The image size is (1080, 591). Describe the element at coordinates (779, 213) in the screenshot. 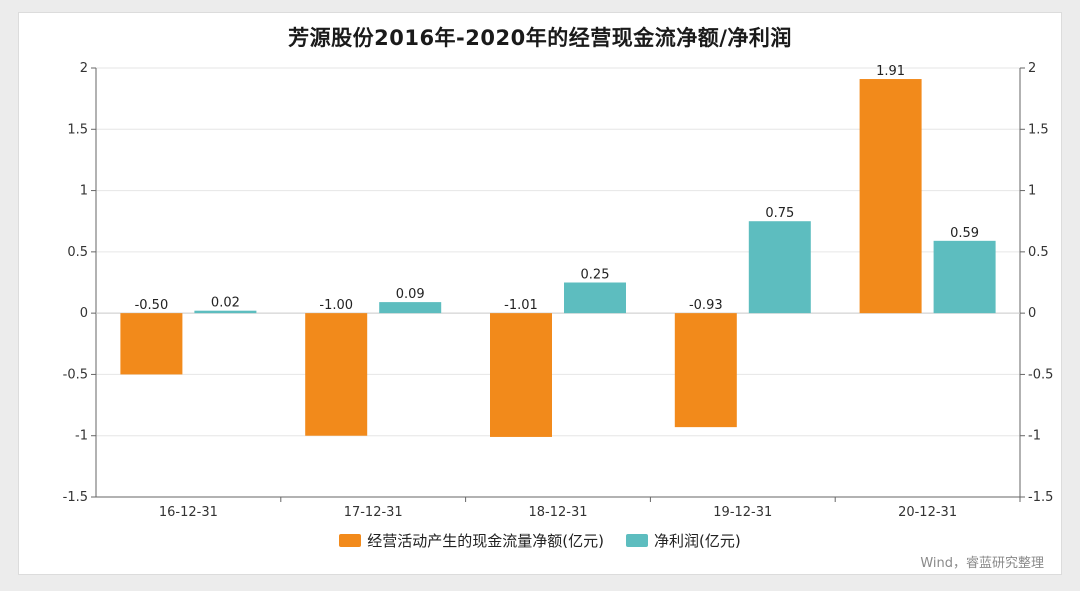

I see `data-label-net-profit: 0.75` at that location.